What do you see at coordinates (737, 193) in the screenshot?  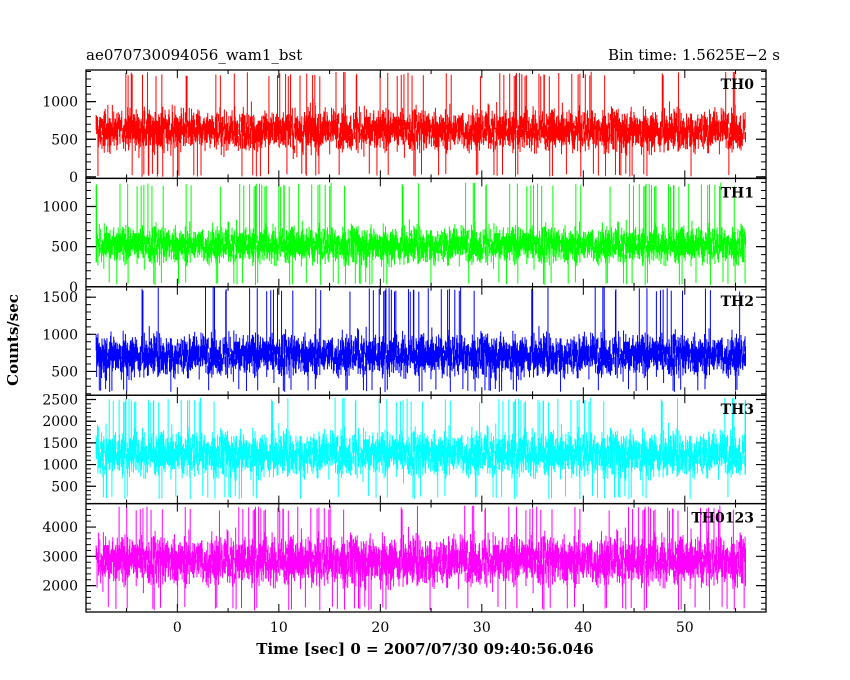 I see `panel-th1-name-label: TH1` at bounding box center [737, 193].